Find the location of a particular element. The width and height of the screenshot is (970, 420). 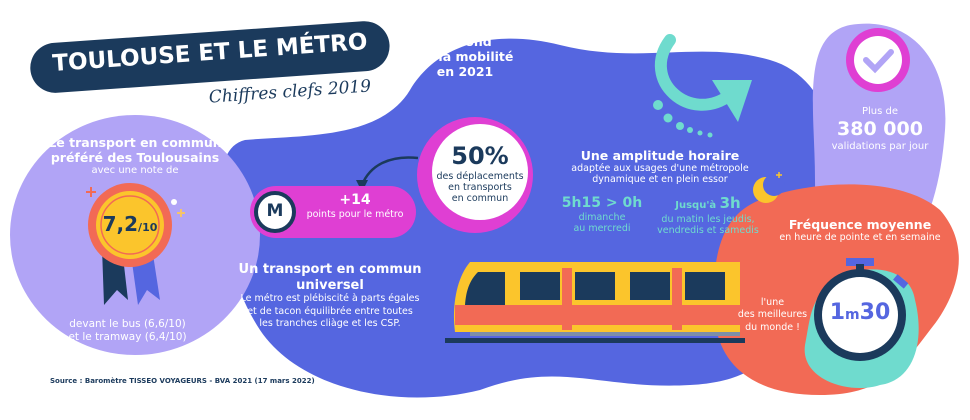

rating-intro: avec une note de is located at coordinates (135, 170).